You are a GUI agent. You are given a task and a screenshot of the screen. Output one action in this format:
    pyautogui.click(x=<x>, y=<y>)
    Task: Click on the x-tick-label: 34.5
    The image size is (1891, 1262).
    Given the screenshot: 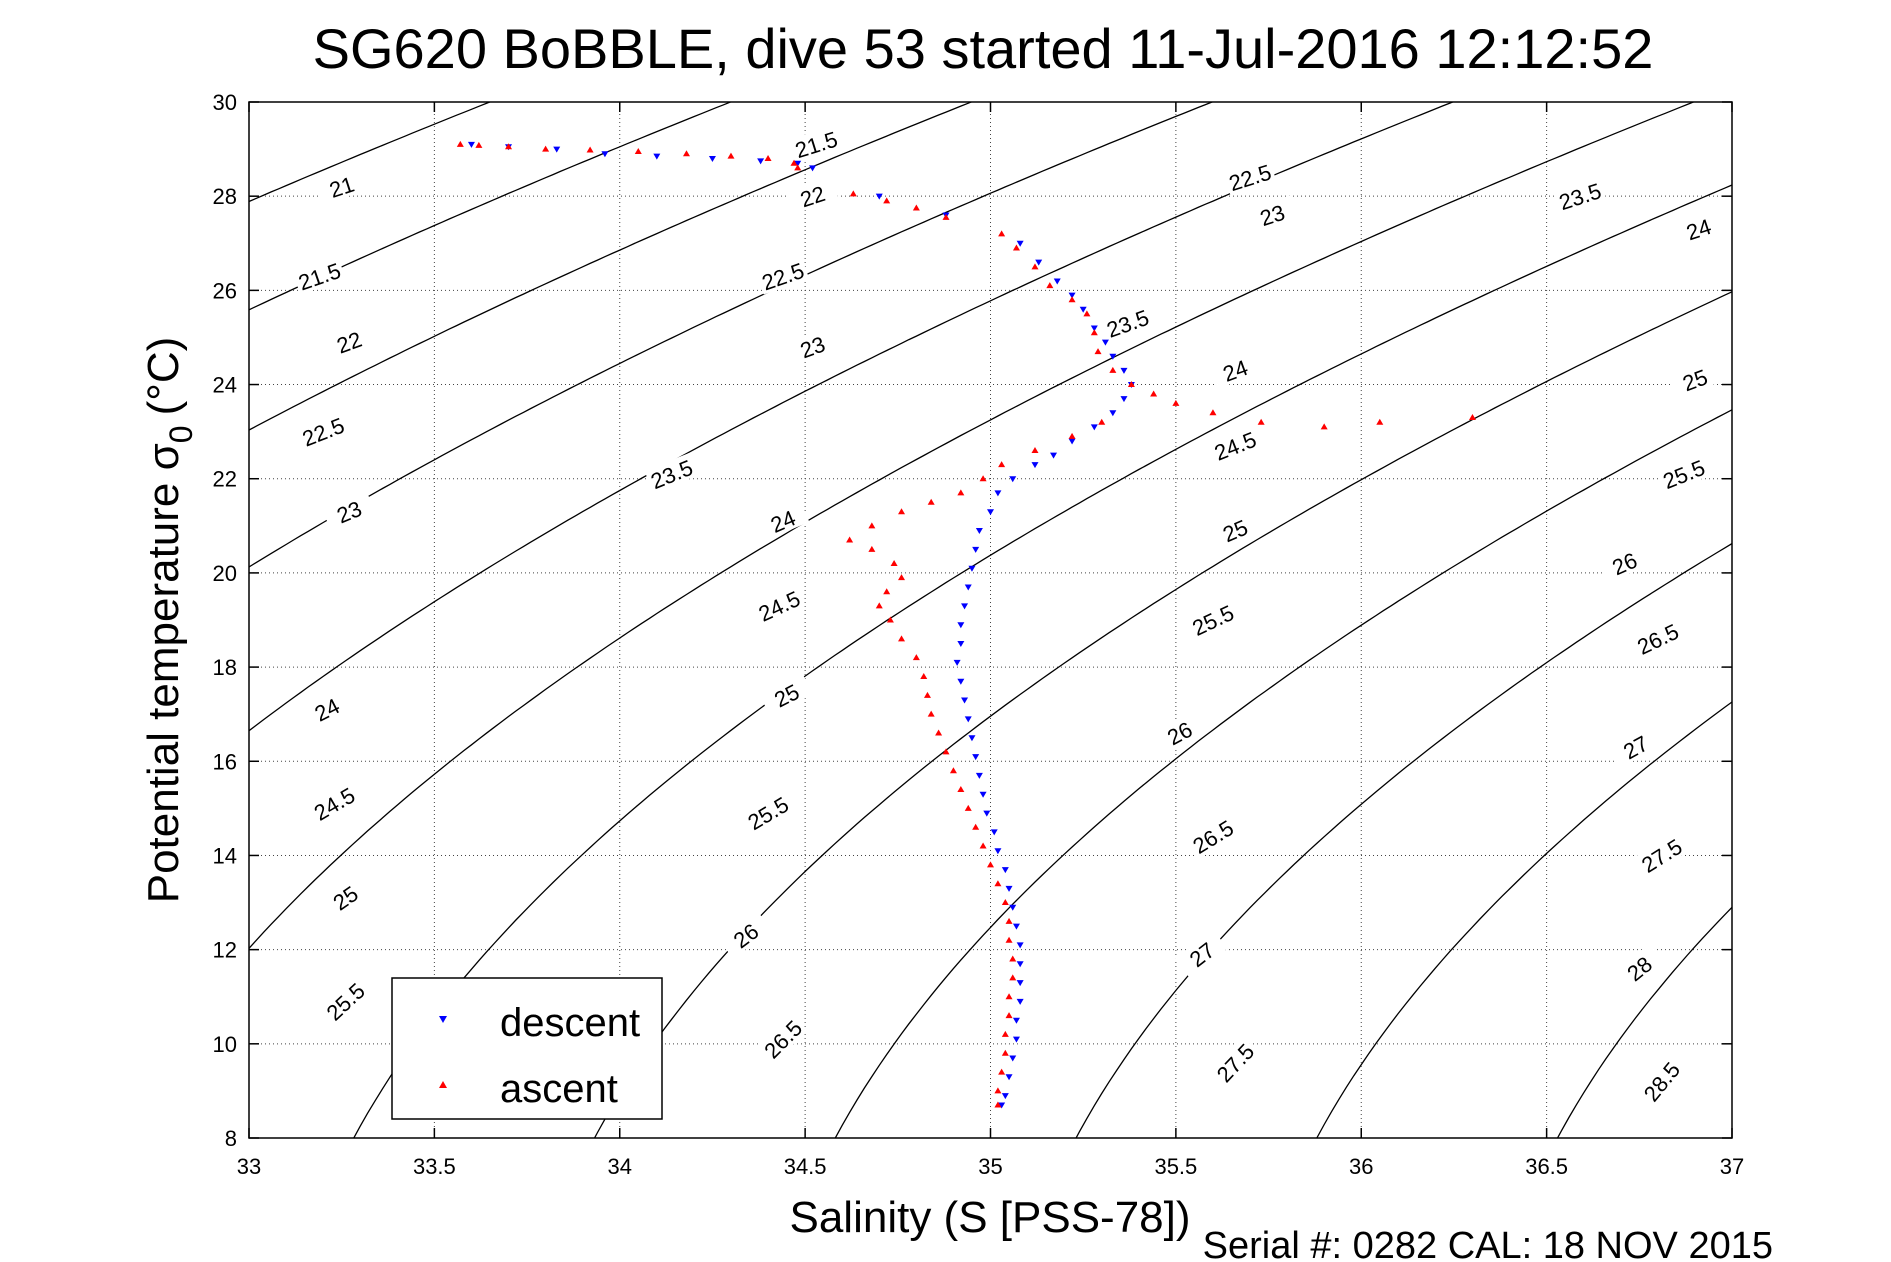 What is the action you would take?
    pyautogui.click(x=805, y=1166)
    